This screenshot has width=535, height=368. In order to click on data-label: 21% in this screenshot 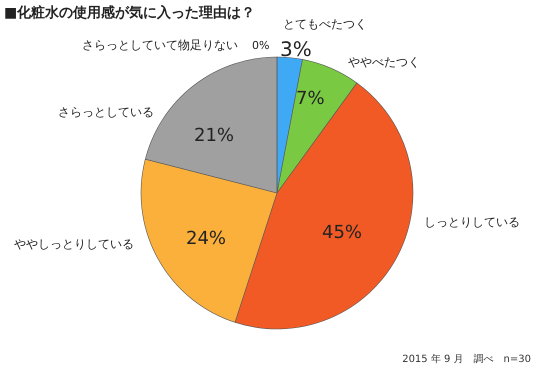, I will do `click(214, 135)`.